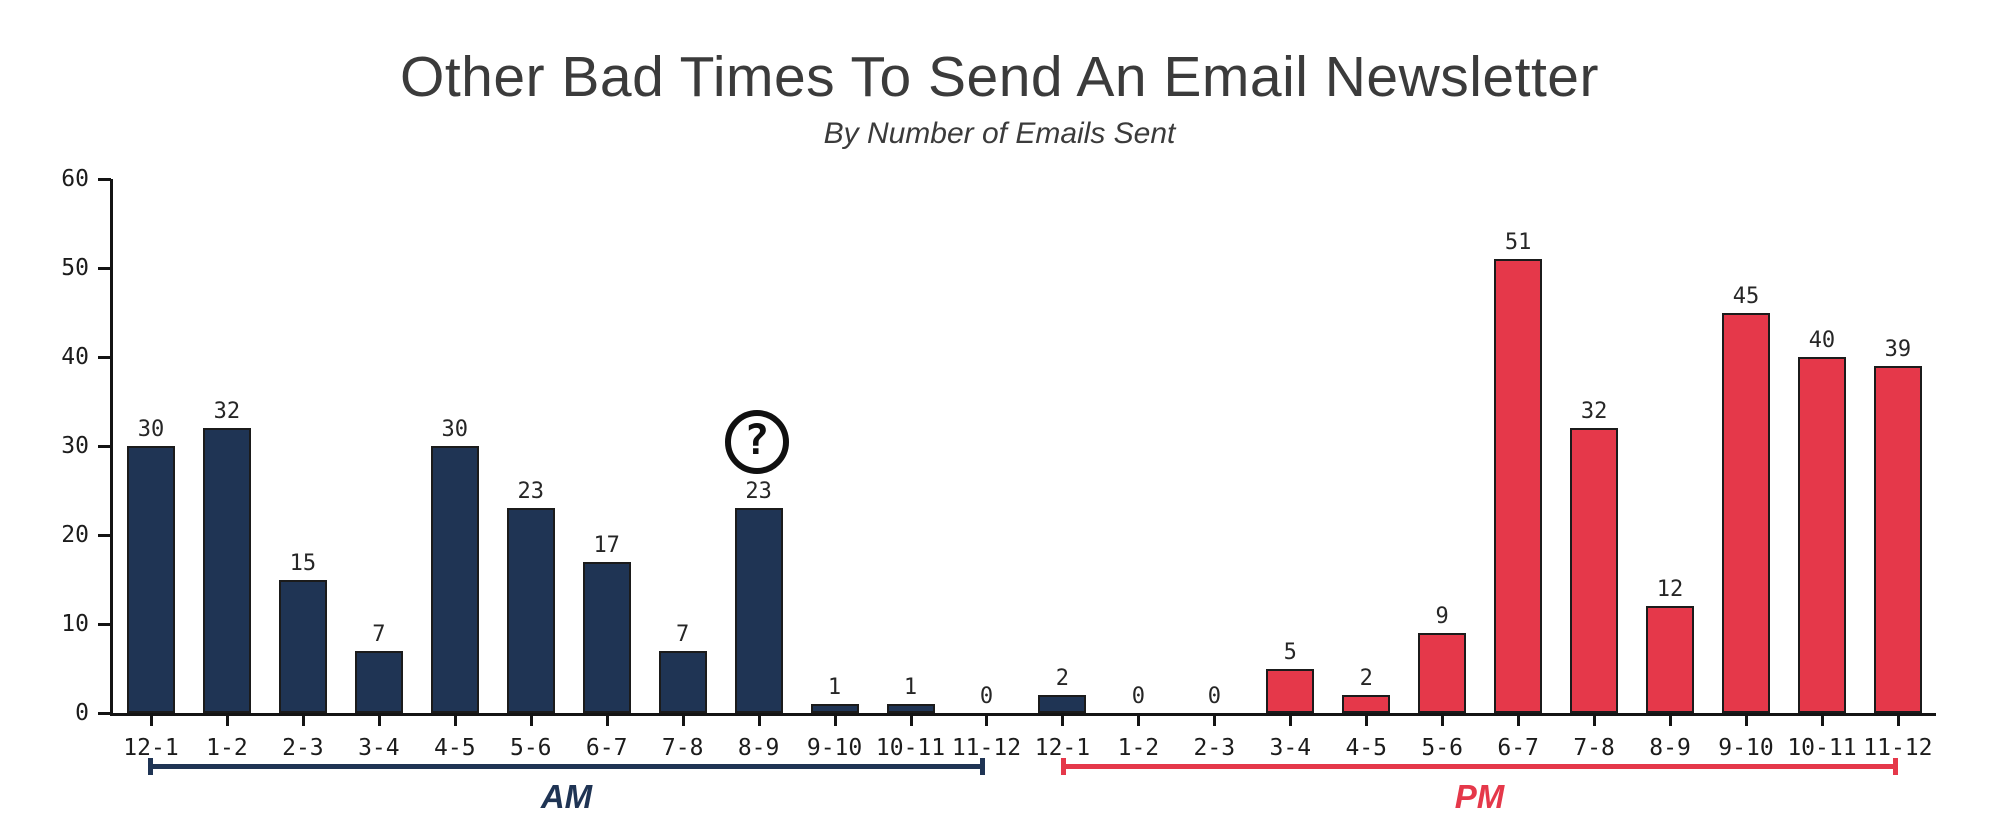 This screenshot has width=1999, height=840. I want to click on bar-column-12-1-pm: 2 12-1, so click(1062, 470).